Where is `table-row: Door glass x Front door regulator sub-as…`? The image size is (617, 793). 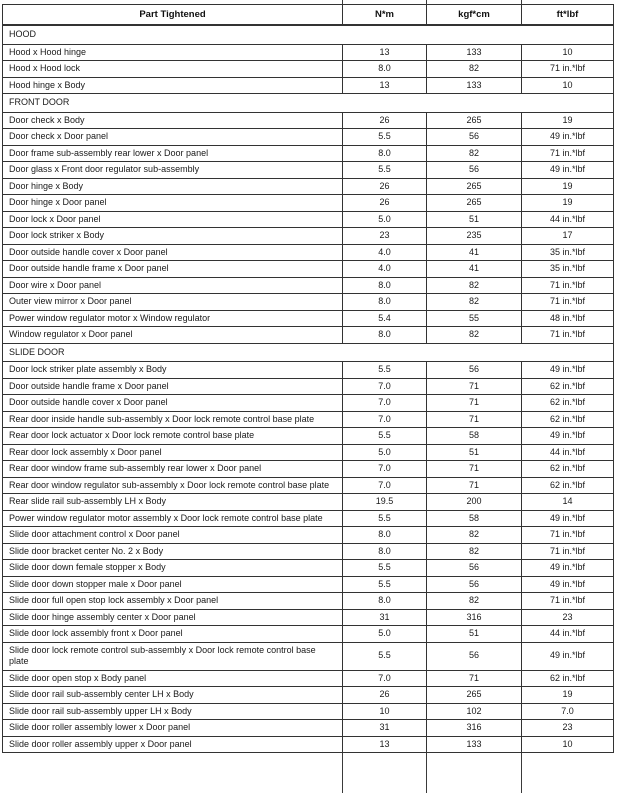
table-row: Door glass x Front door regulator sub-as… is located at coordinates (308, 170).